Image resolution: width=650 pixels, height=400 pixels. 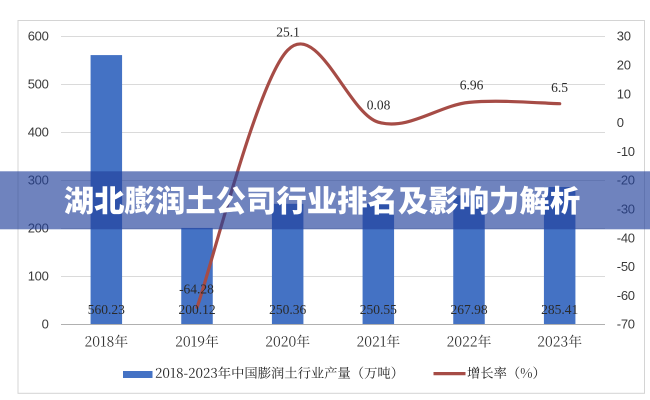 What do you see at coordinates (468, 309) in the screenshot?
I see `svg-text: 267.98` at bounding box center [468, 309].